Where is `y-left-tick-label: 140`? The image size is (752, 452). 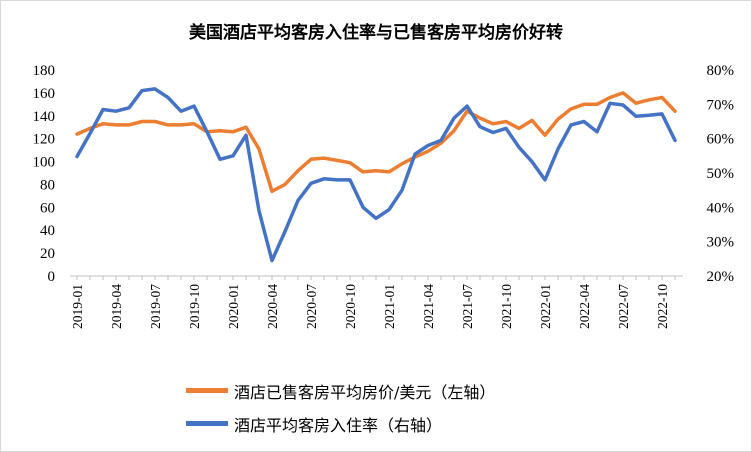 y-left-tick-label: 140 is located at coordinates (44, 117).